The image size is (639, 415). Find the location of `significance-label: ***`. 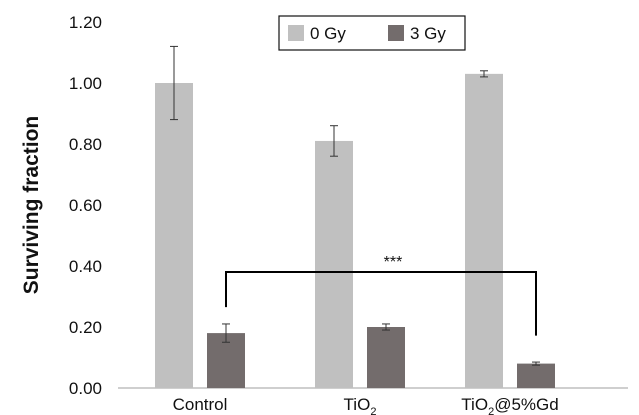

significance-label: *** is located at coordinates (393, 262).